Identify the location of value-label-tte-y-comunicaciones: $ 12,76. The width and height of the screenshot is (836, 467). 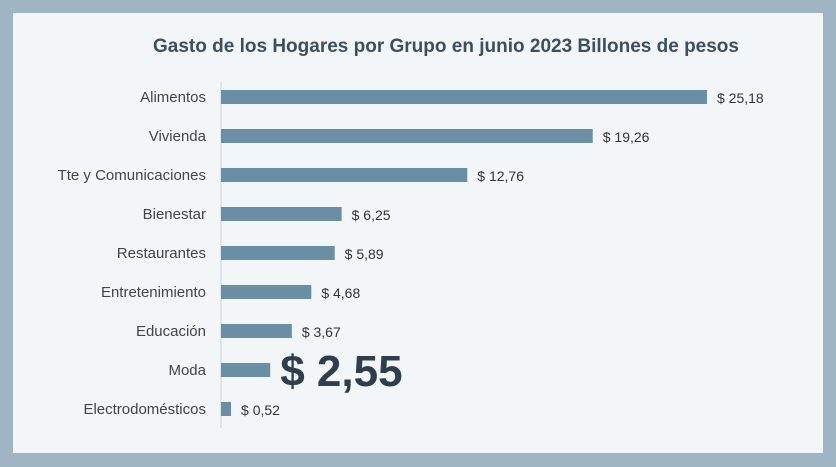
(500, 176).